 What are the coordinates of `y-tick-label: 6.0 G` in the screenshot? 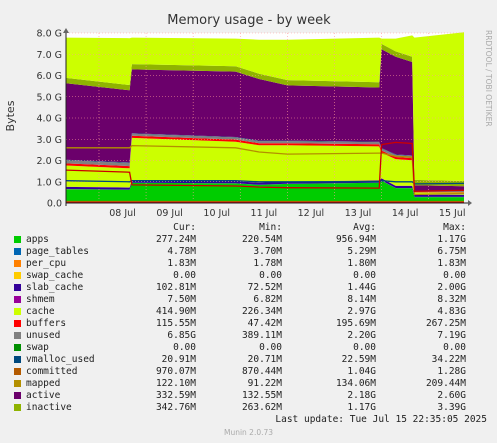 It's located at (50, 76).